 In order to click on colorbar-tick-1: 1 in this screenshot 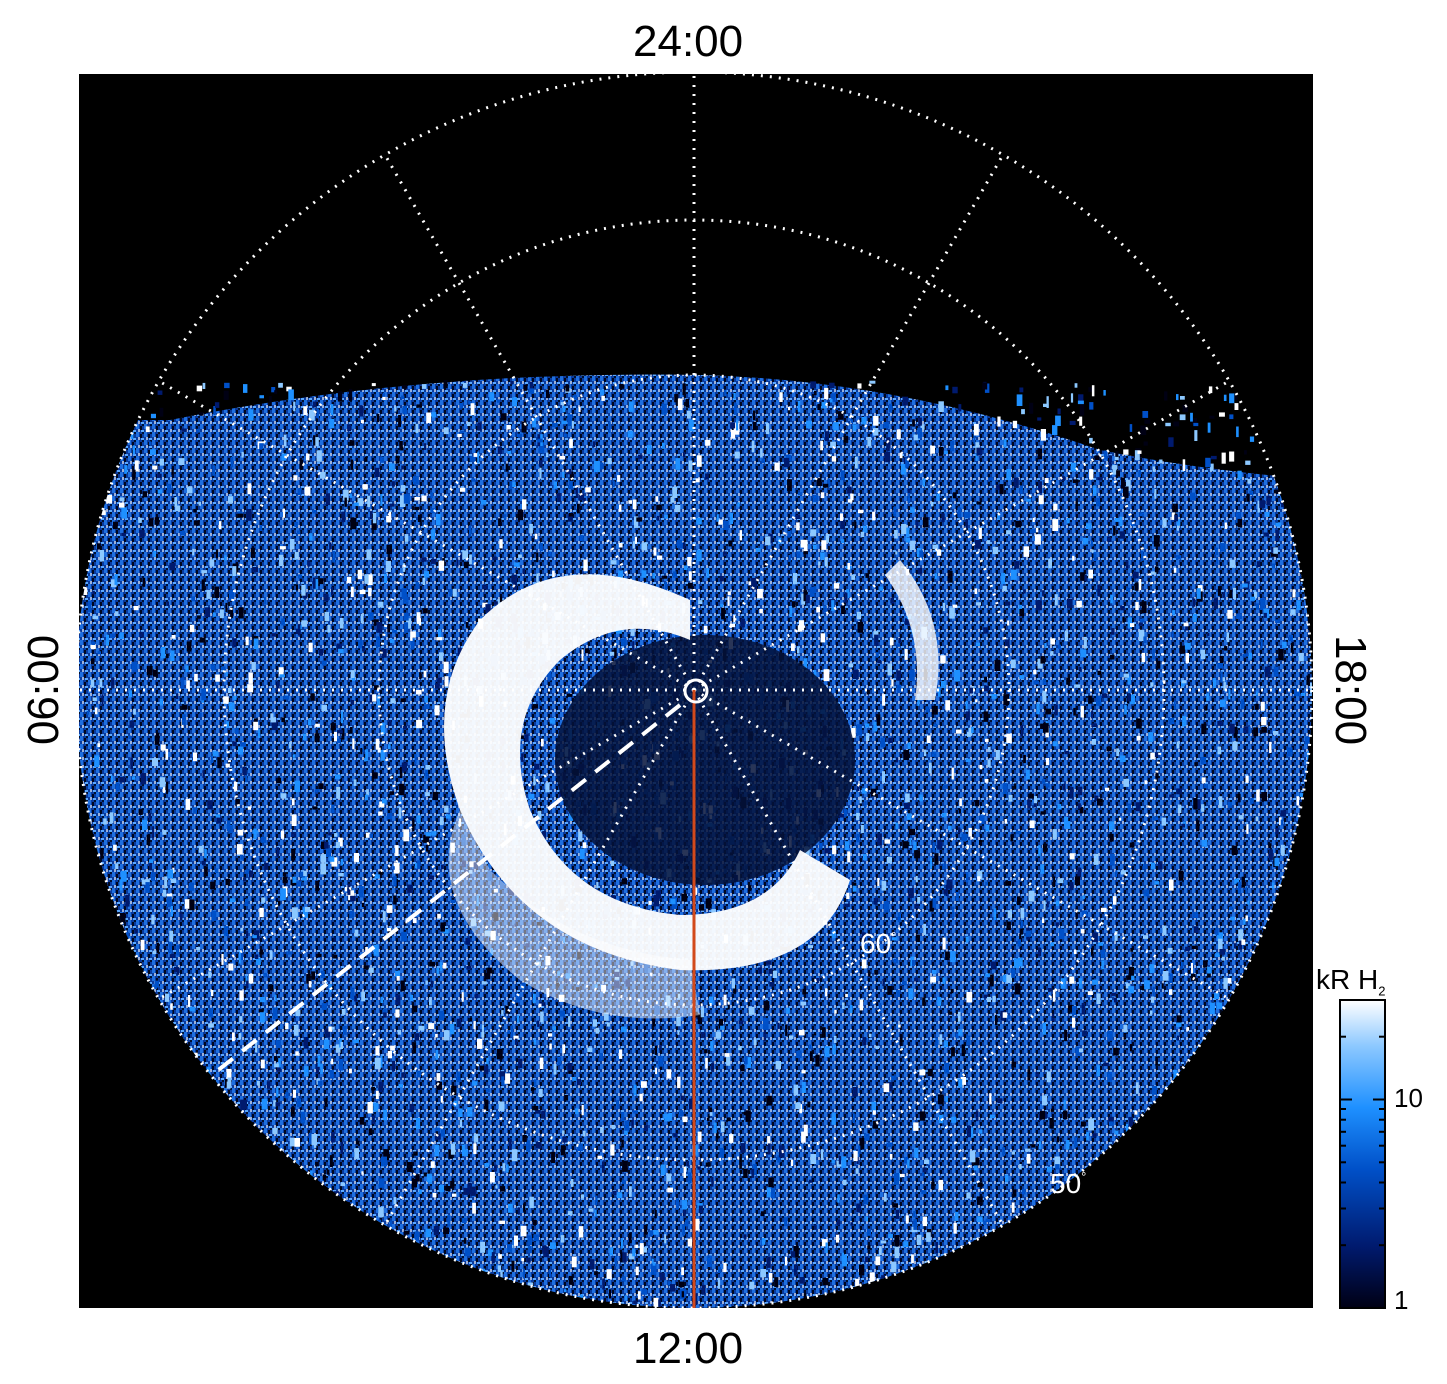, I will do `click(1401, 1300)`.